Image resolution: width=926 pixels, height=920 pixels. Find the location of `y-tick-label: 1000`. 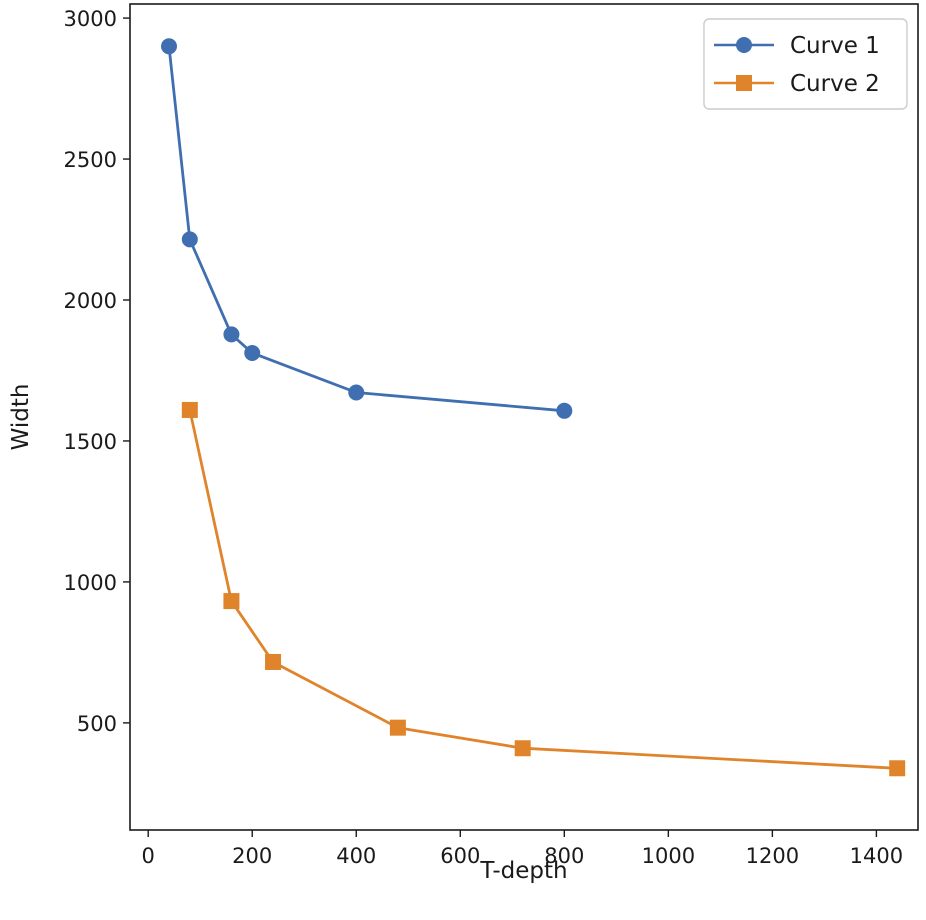

y-tick-label: 1000 is located at coordinates (90, 583).